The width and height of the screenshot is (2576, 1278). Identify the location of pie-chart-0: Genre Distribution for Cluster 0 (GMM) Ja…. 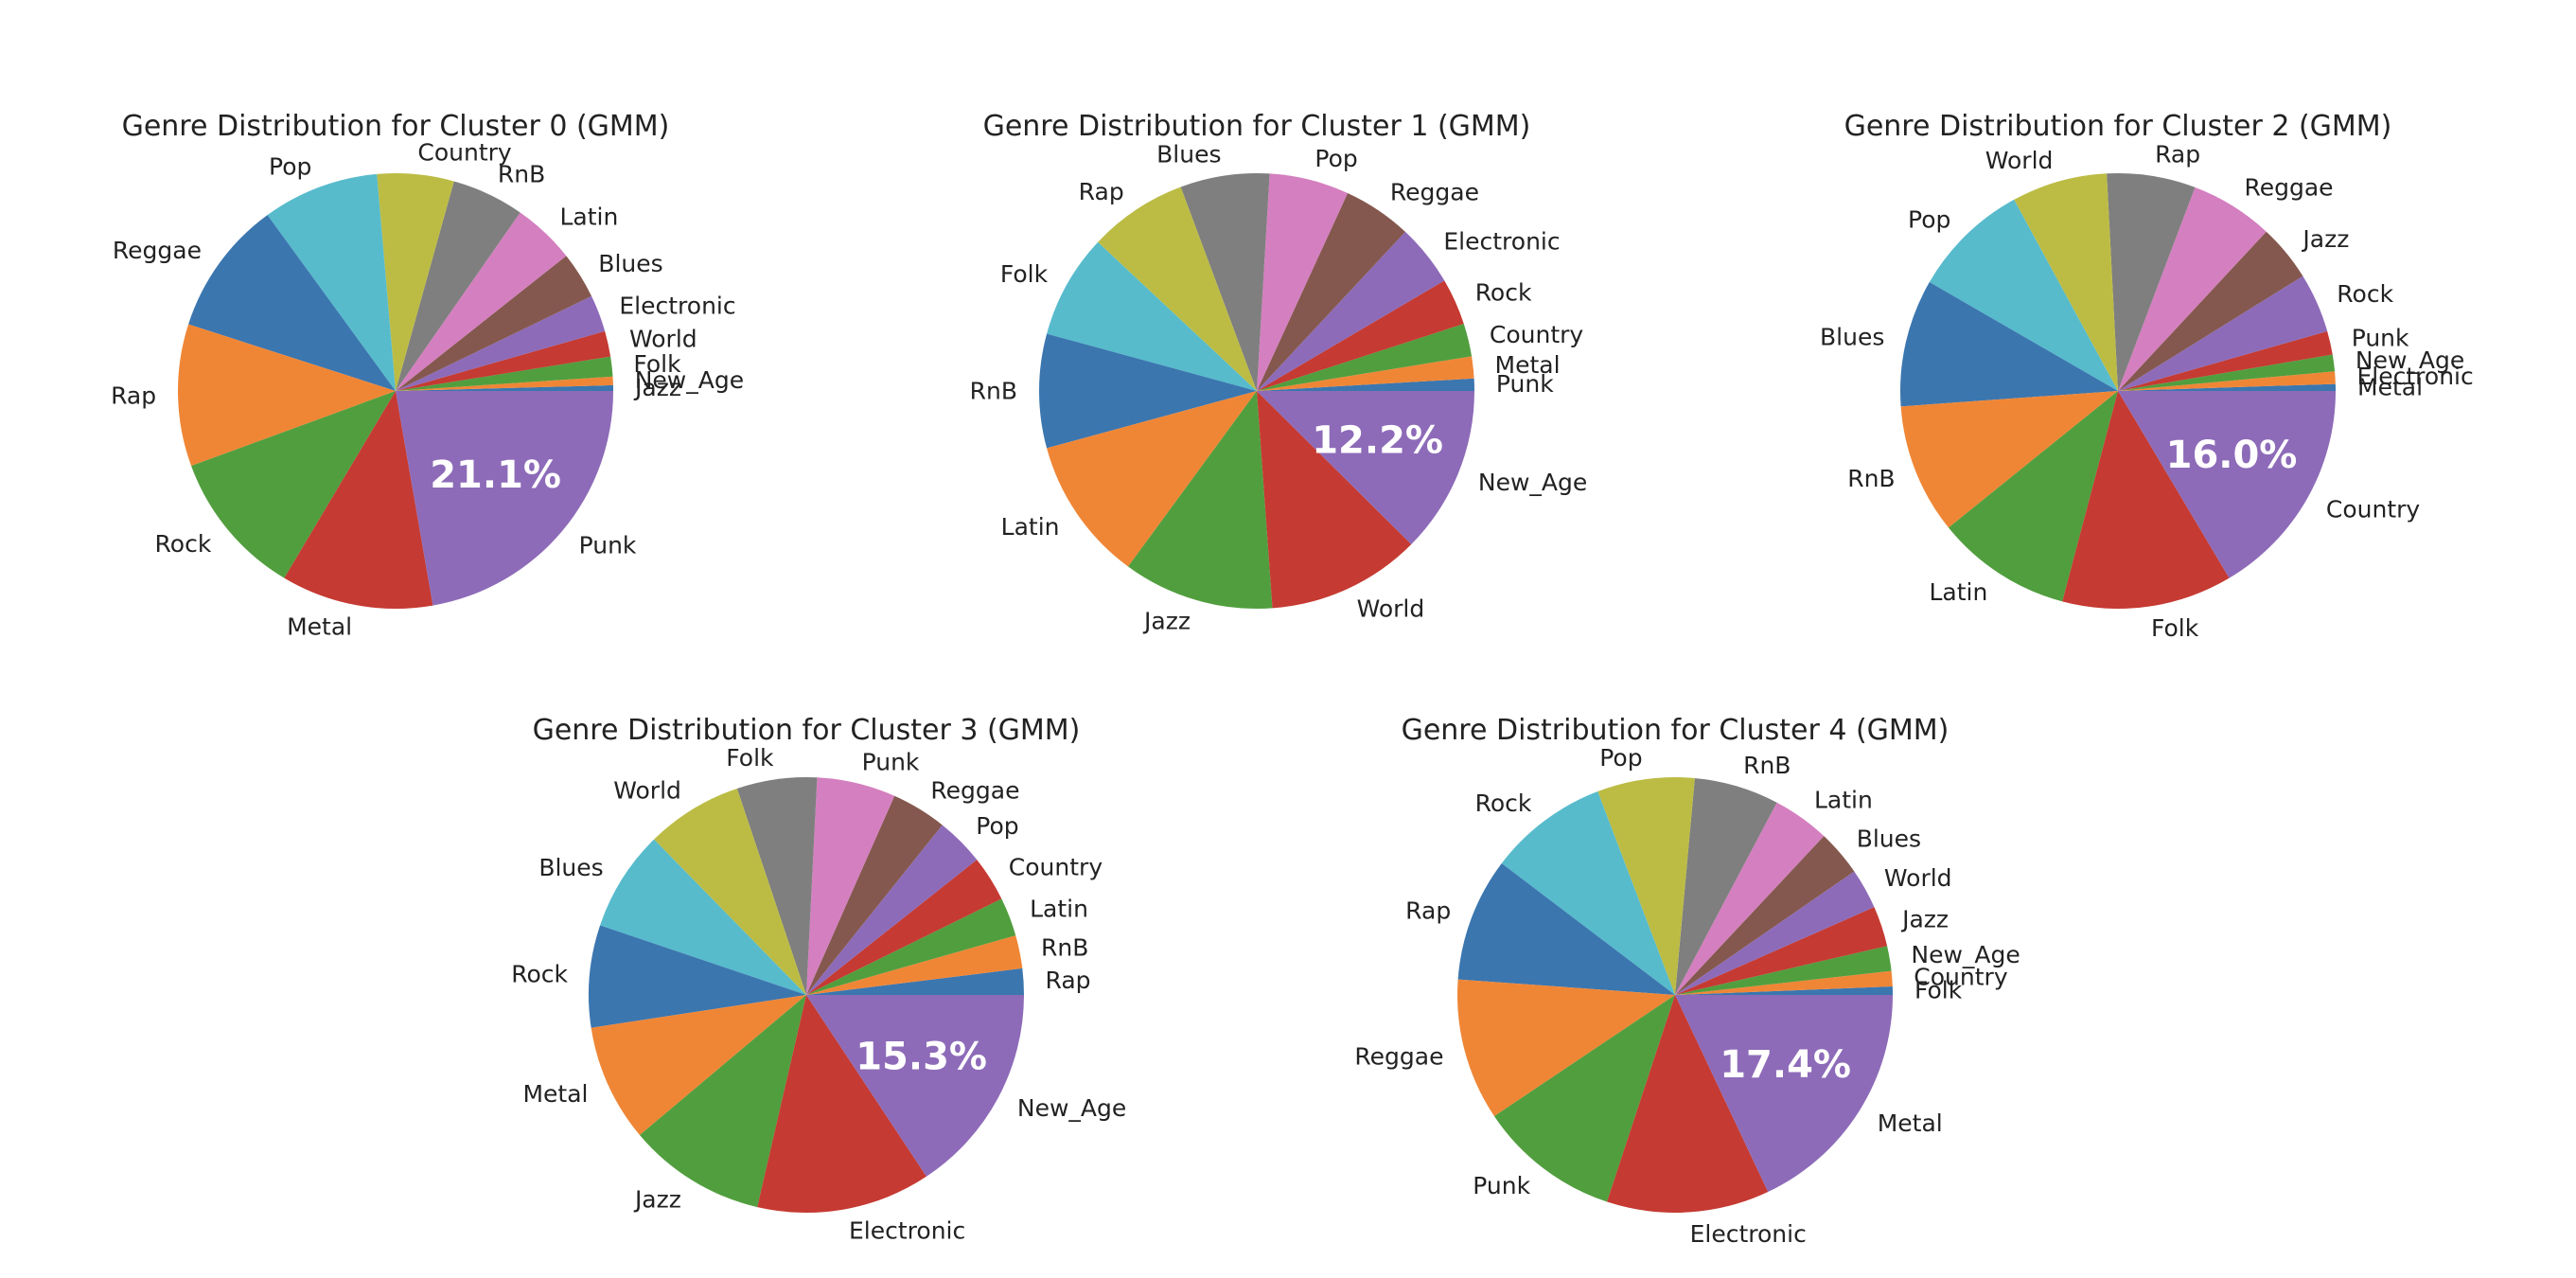
(427, 375).